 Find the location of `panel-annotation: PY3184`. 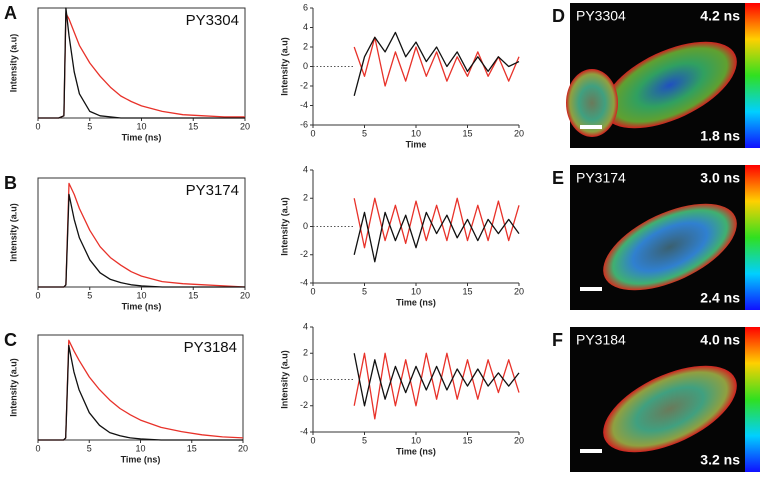

panel-annotation: PY3184 is located at coordinates (210, 347).